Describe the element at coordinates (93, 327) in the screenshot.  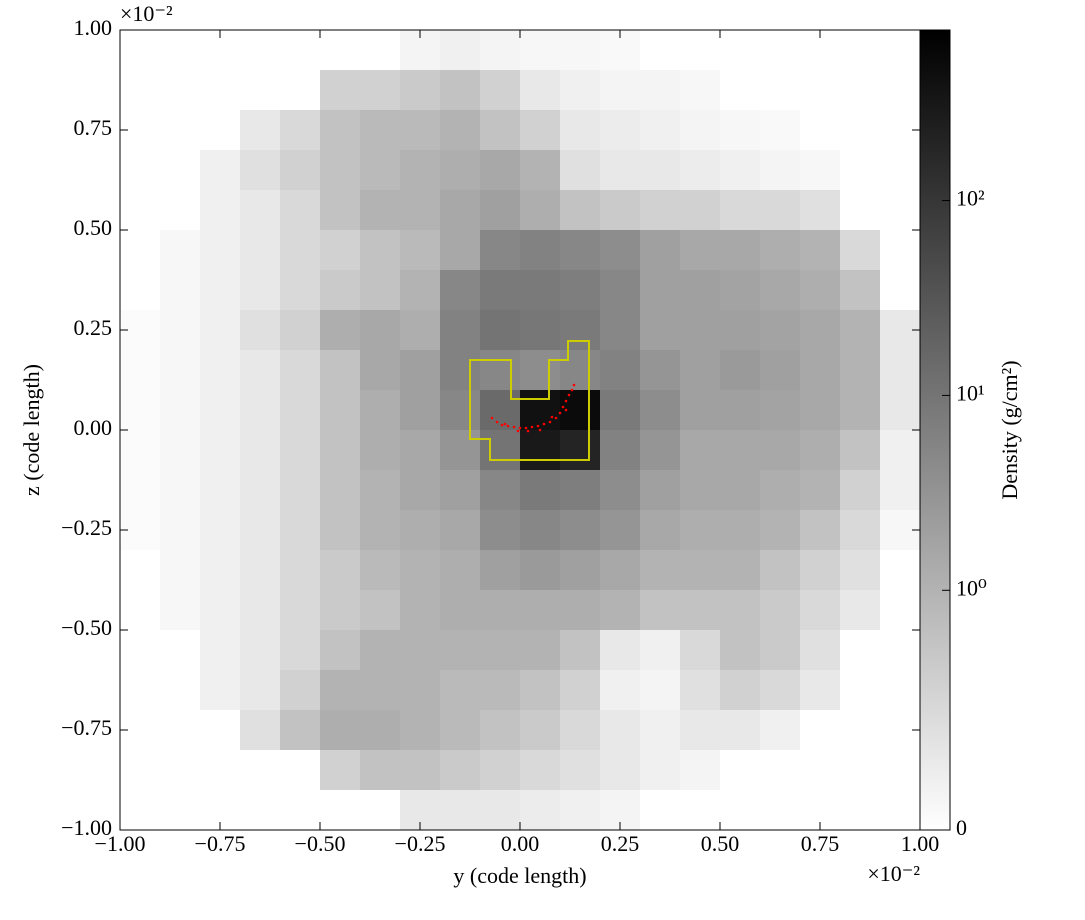
I see `y-tick-label: 0.25` at that location.